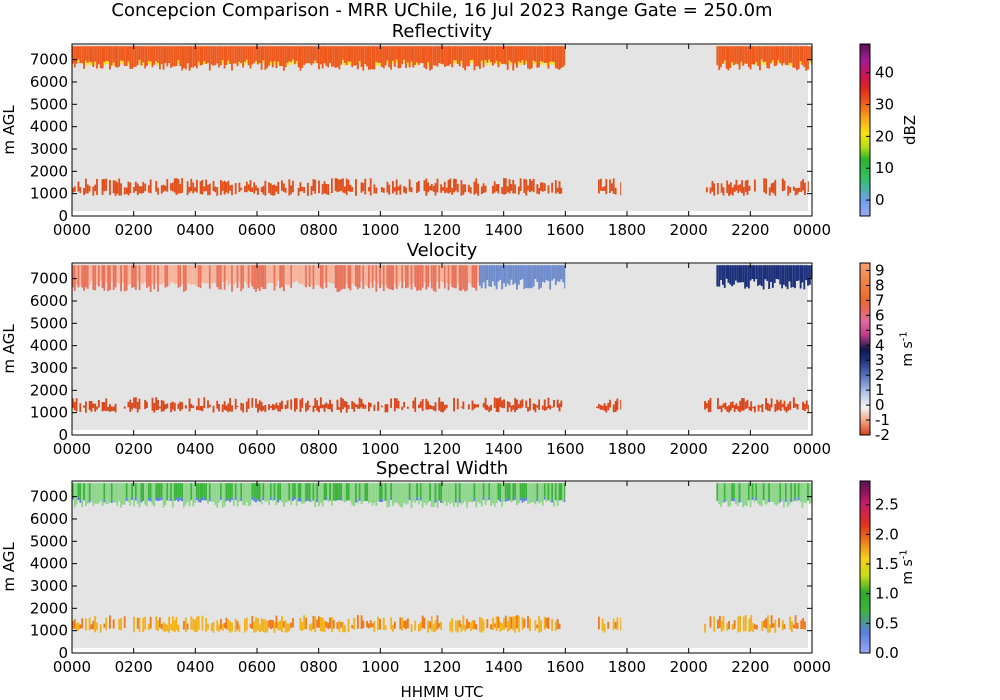  What do you see at coordinates (257, 449) in the screenshot?
I see `x-tick-label: 0600` at bounding box center [257, 449].